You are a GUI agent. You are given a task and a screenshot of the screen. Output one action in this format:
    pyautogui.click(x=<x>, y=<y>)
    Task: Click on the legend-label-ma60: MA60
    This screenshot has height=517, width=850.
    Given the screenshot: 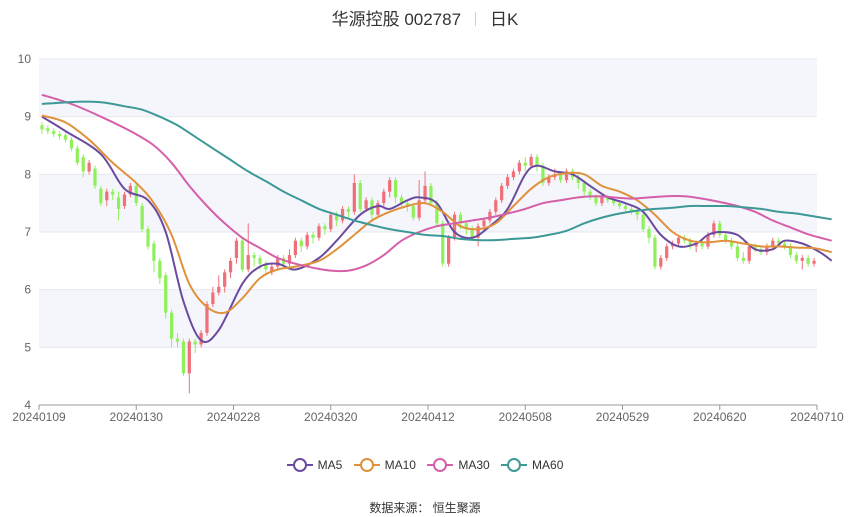 What is the action you would take?
    pyautogui.click(x=548, y=465)
    